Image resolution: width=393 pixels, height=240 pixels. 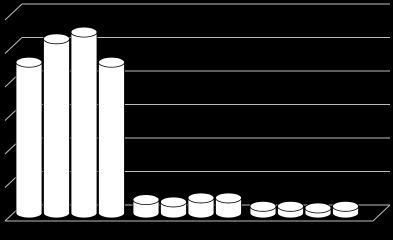 I want to click on floor-right, so click(x=381, y=213).